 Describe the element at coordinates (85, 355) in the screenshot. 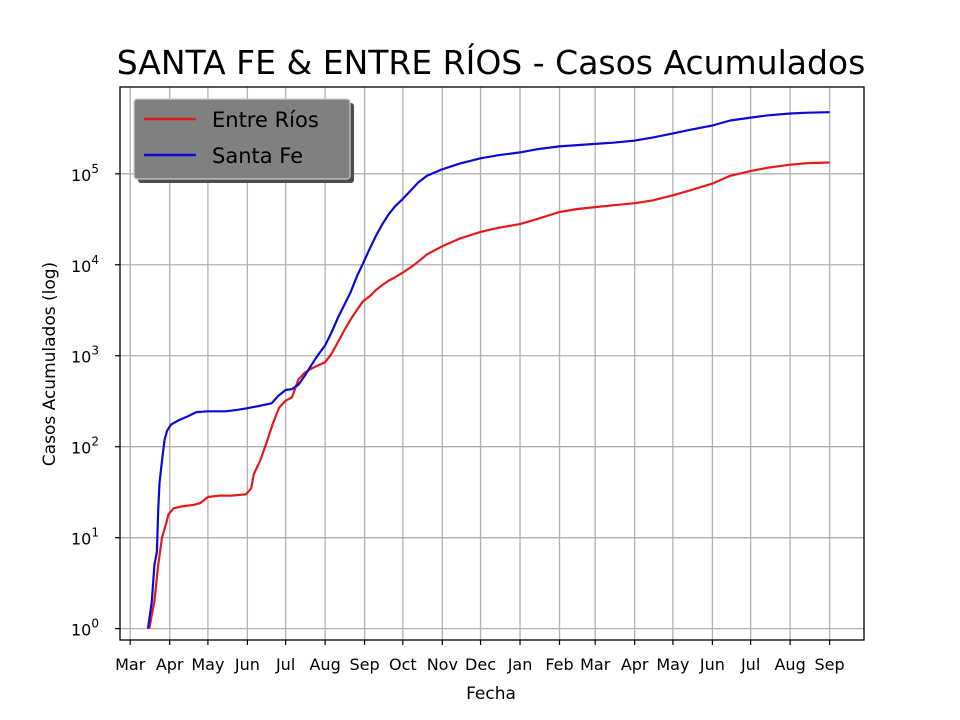

I see `y-tick-label: 10³` at that location.